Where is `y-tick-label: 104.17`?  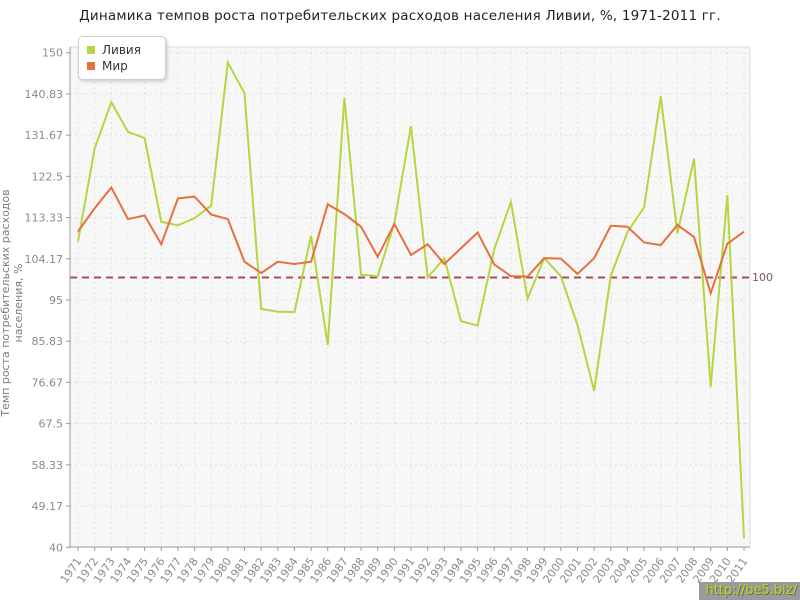 y-tick-label: 104.17 is located at coordinates (44, 259).